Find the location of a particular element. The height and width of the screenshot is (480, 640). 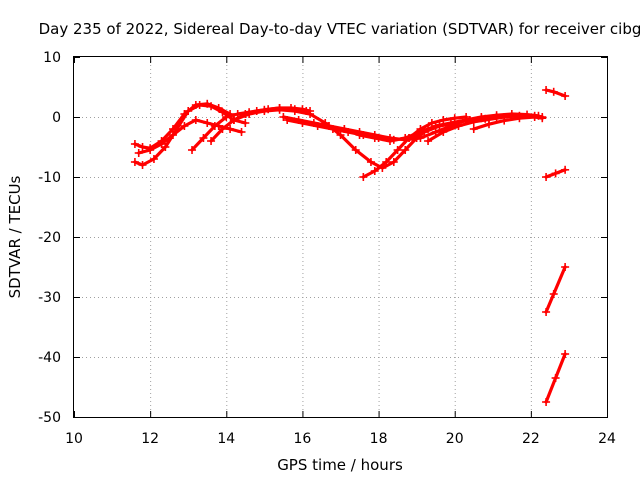

y-tick-label: -30 is located at coordinates (49, 298).